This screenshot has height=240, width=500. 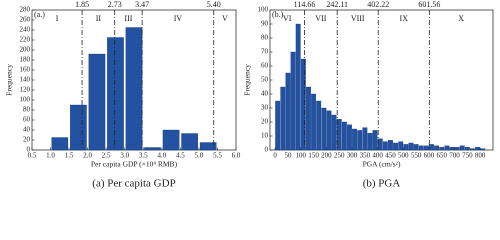 What do you see at coordinates (143, 156) in the screenshot?
I see `x-tick-label: 3.5` at bounding box center [143, 156].